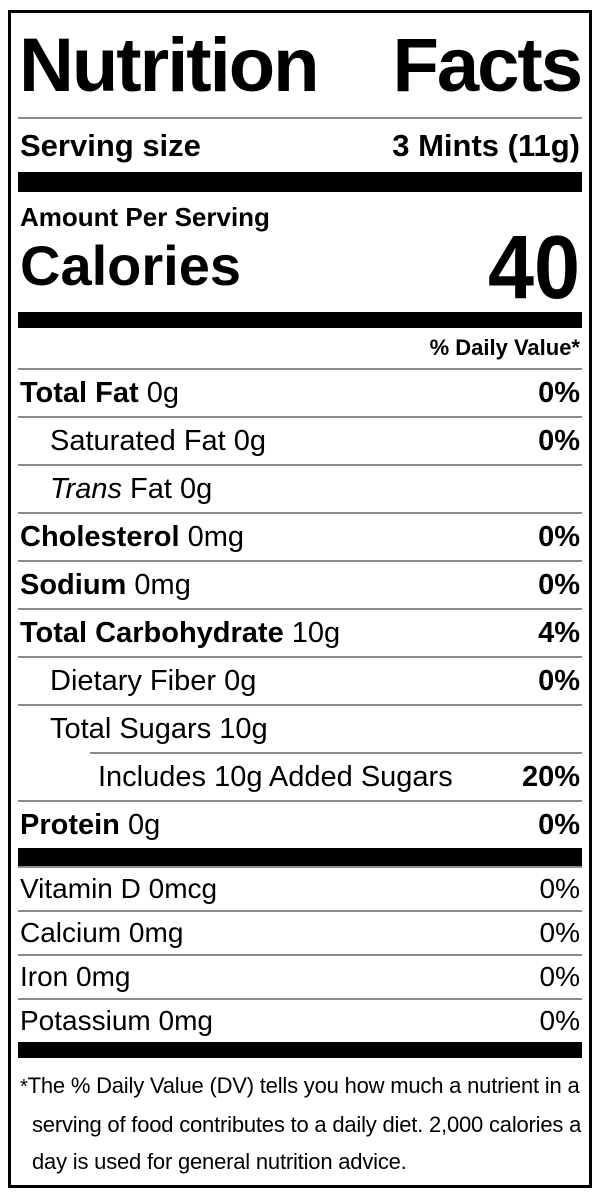 This screenshot has height=1200, width=600. I want to click on nutrient-label: Cholesterol 0mg, so click(132, 536).